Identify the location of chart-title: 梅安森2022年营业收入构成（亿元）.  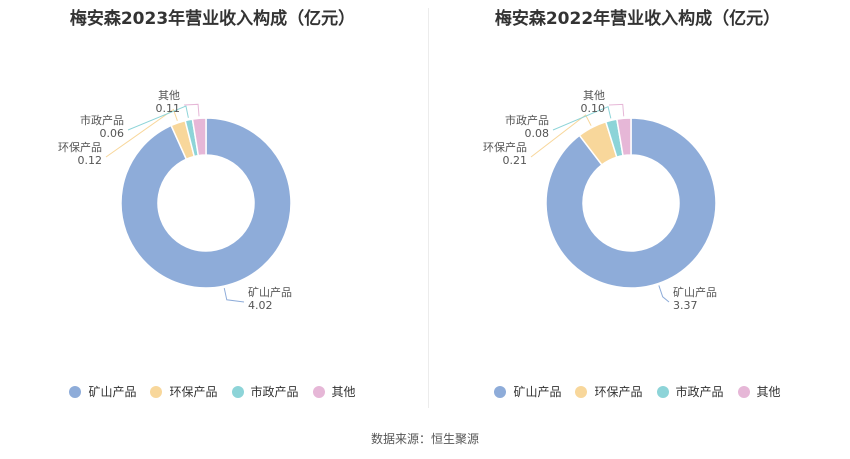
(637, 19).